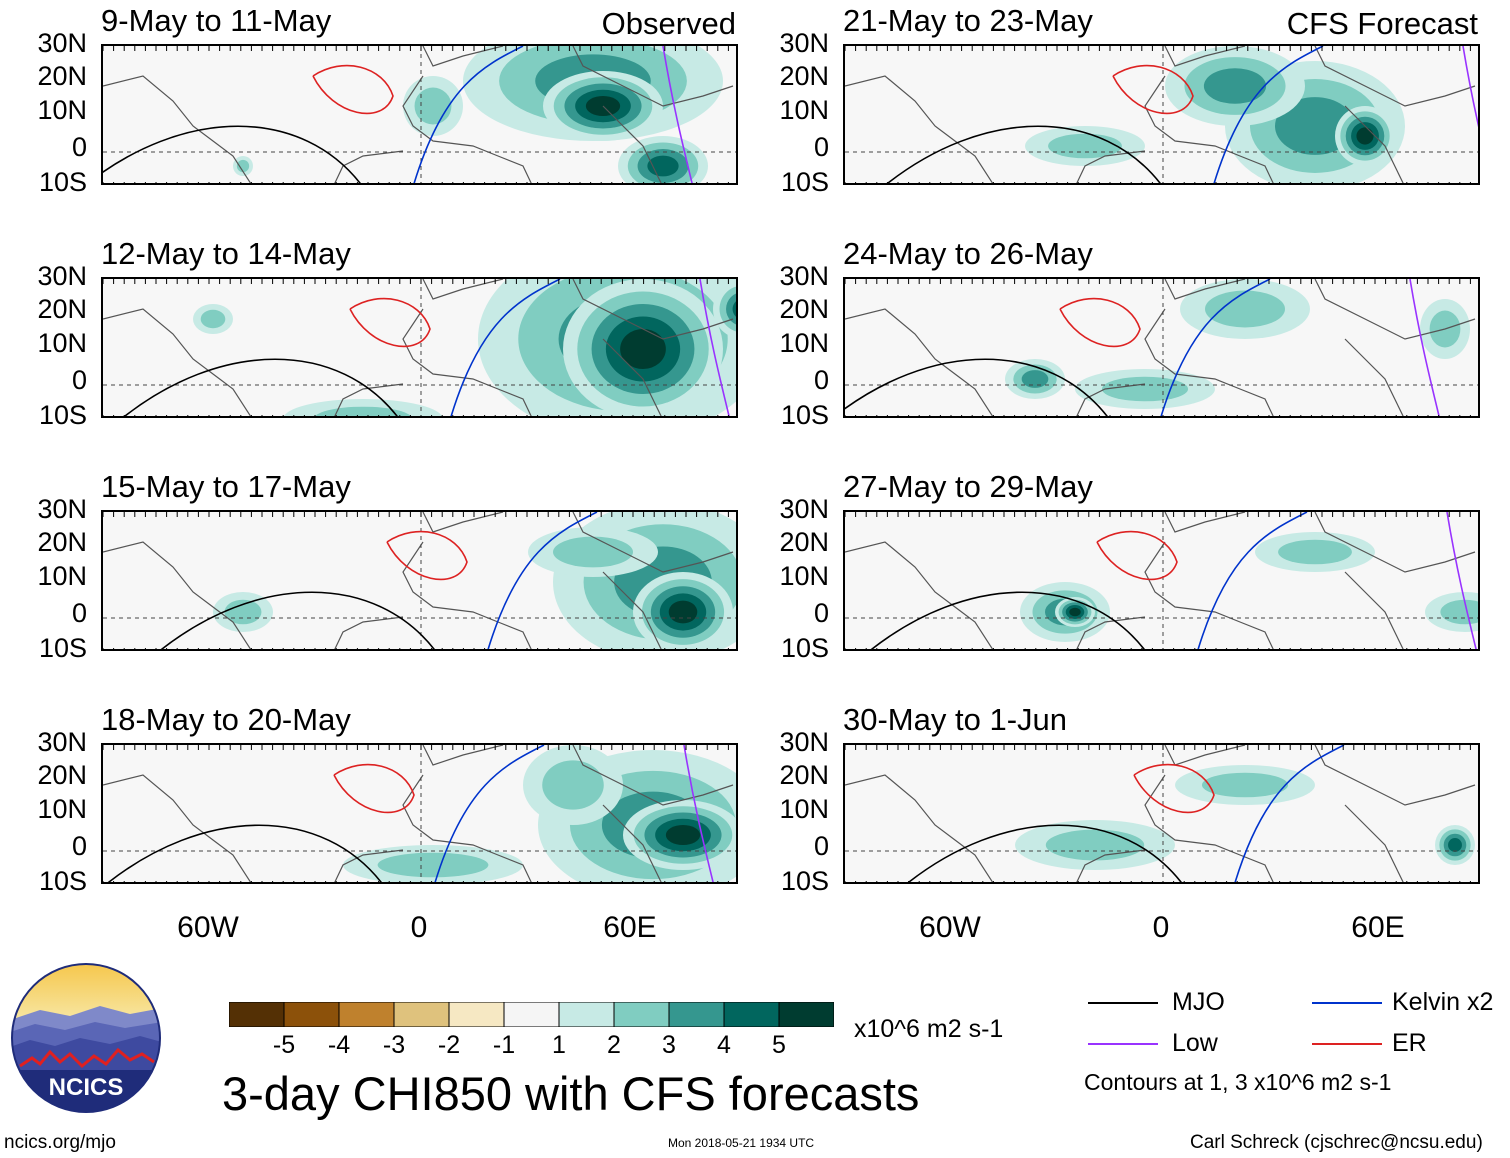 This screenshot has height=1158, width=1510. I want to click on lon-label-60e-left: 60E, so click(630, 927).